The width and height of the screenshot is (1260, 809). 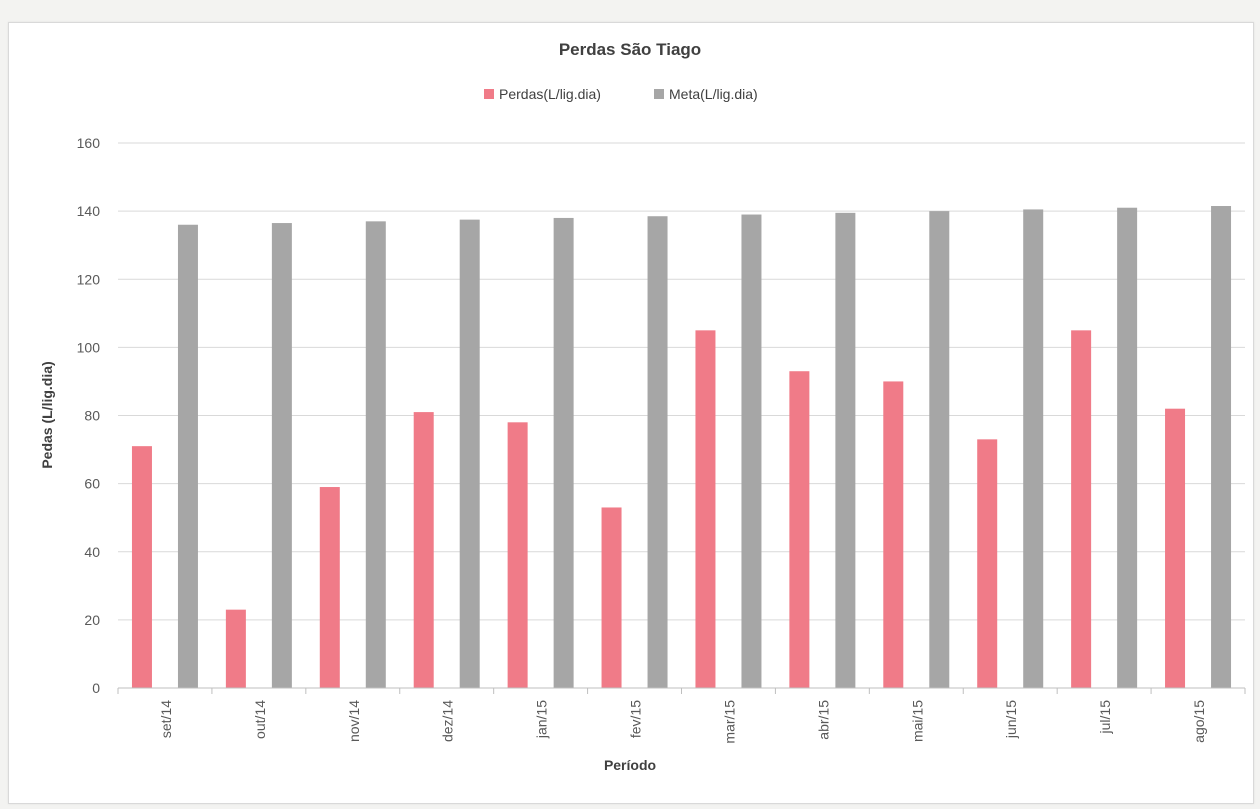 What do you see at coordinates (92, 620) in the screenshot?
I see `y-tick-label: 20` at bounding box center [92, 620].